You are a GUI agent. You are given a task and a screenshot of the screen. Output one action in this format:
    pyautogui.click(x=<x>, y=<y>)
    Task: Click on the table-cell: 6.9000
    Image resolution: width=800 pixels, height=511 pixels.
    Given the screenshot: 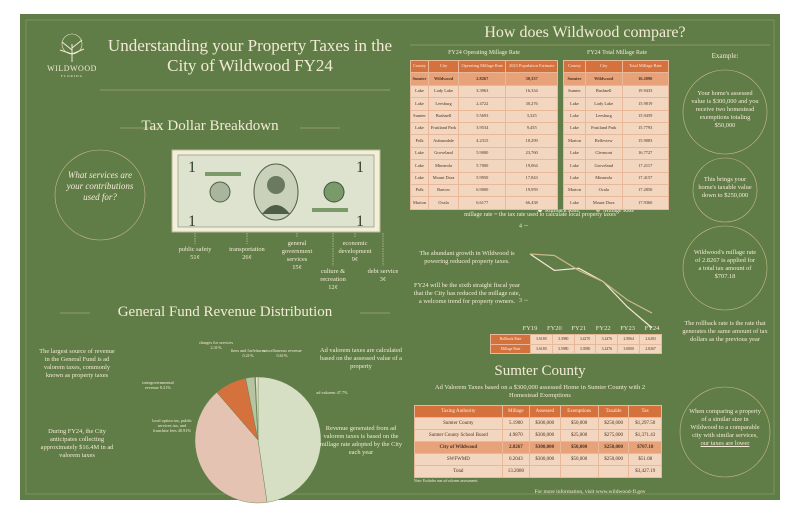 What is the action you would take?
    pyautogui.click(x=482, y=191)
    